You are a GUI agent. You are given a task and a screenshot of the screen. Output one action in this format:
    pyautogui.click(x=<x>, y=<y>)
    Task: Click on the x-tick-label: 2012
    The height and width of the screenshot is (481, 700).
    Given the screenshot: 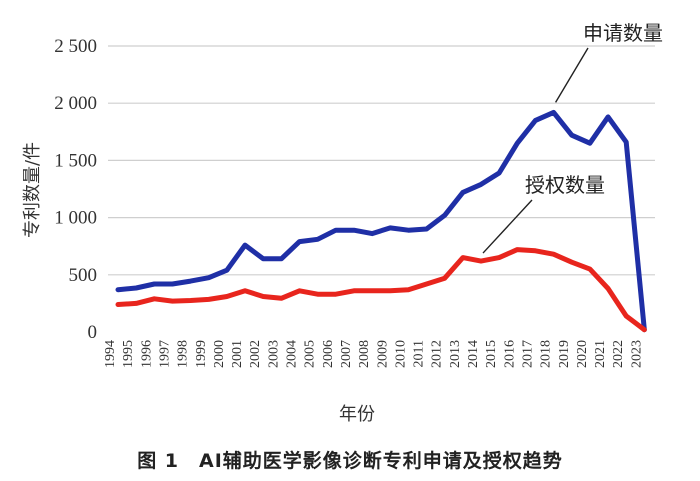 What is the action you would take?
    pyautogui.click(x=437, y=354)
    